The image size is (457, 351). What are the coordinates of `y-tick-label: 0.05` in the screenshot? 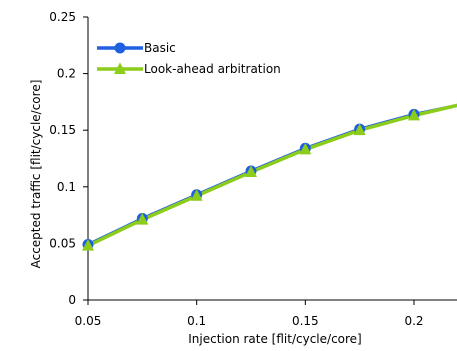 It's located at (62, 243).